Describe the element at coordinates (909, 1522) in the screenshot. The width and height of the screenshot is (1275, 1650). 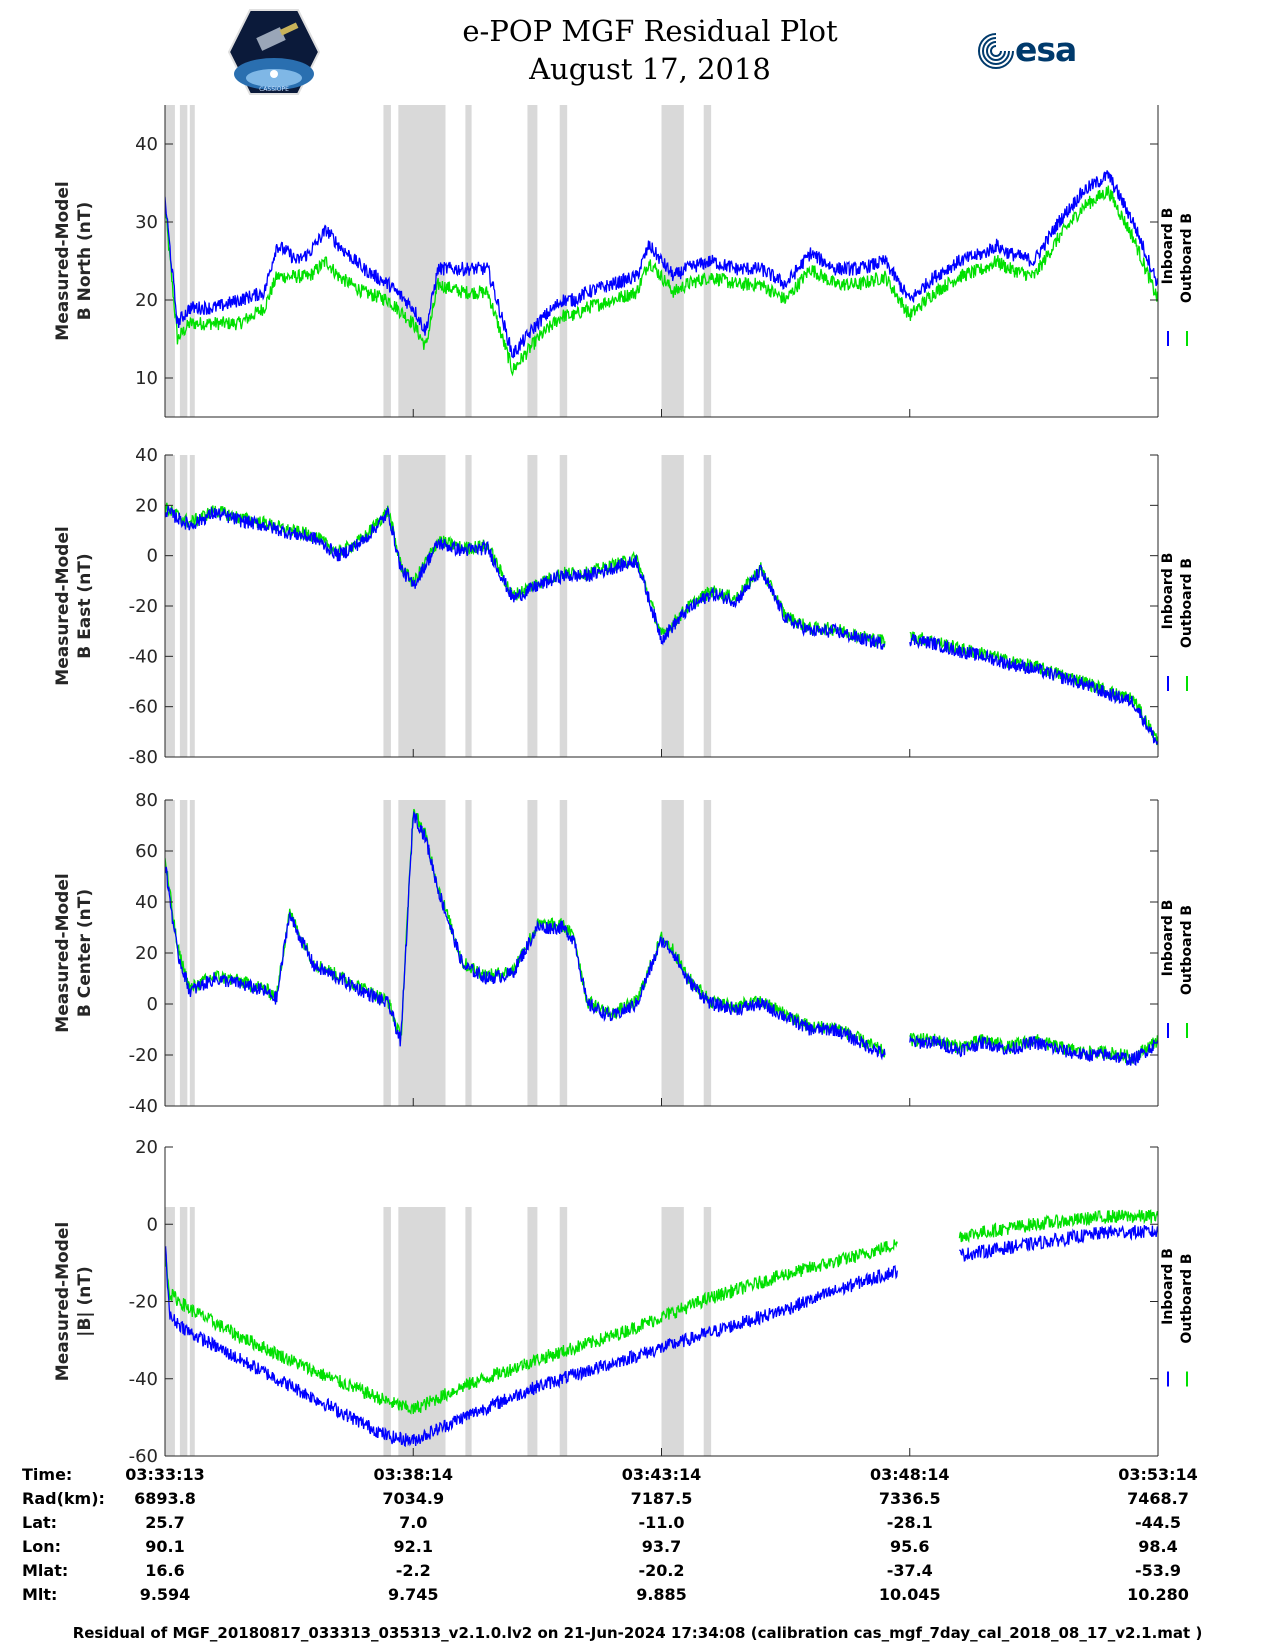
I see `info-cell: -28.1` at that location.